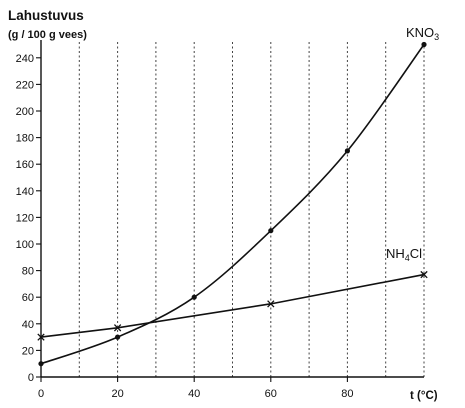 The width and height of the screenshot is (465, 408). Describe the element at coordinates (28, 298) in the screenshot. I see `y-tick-label-60: 60` at that location.